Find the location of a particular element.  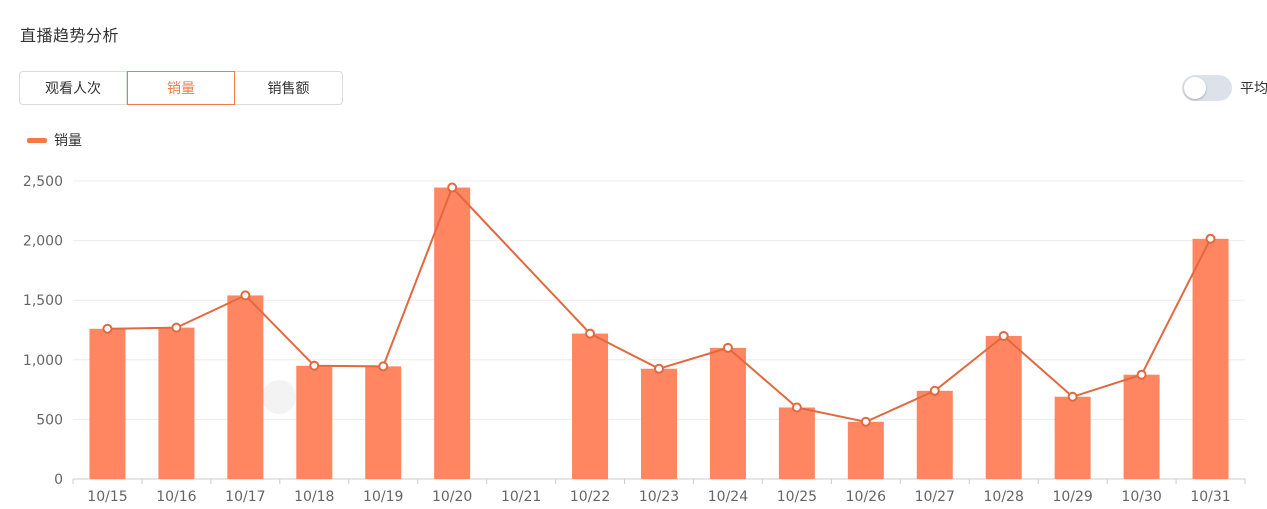

y-tick-label: 1,000 is located at coordinates (43, 361).